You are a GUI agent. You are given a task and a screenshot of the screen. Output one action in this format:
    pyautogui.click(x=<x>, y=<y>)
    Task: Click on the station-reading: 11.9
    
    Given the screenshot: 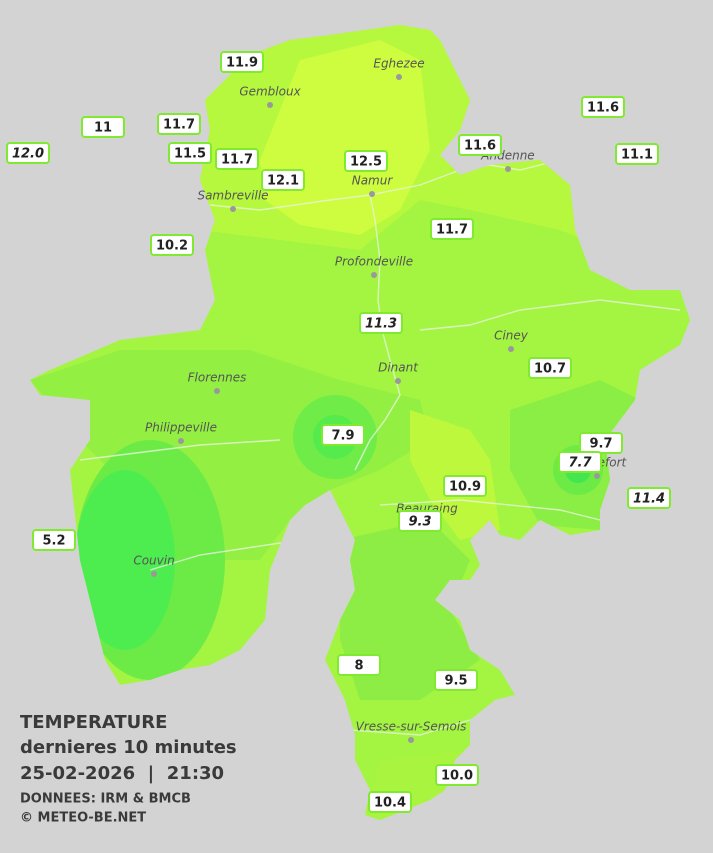 What is the action you would take?
    pyautogui.click(x=242, y=63)
    